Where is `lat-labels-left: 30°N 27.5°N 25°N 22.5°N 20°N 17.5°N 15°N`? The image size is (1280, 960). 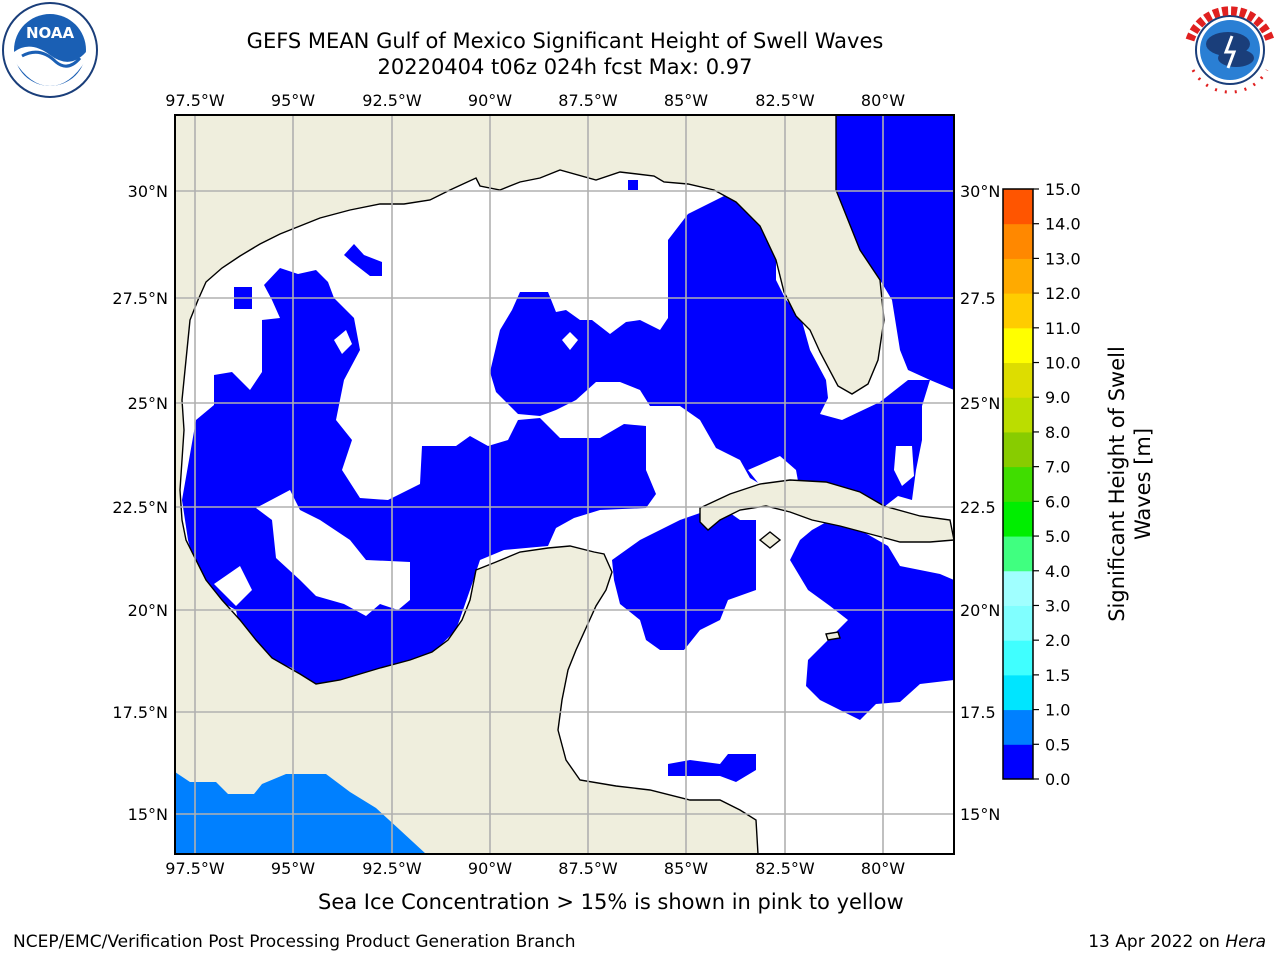 lat-labels-left: 30°N 27.5°N 25°N 22.5°N 20°N 17.5°N 15°N is located at coordinates (140, 503).